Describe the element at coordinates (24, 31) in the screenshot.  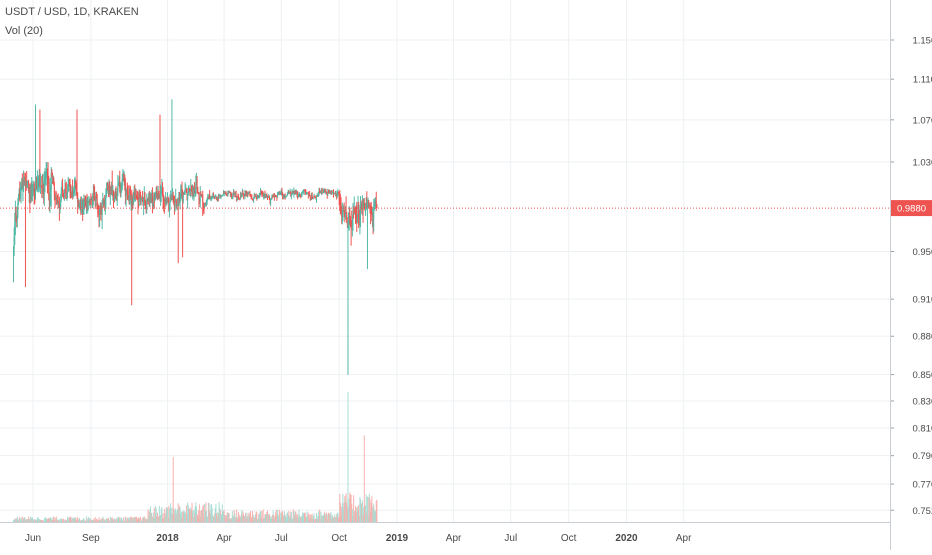
I see `volume-indicator-label: Vol (20)` at that location.